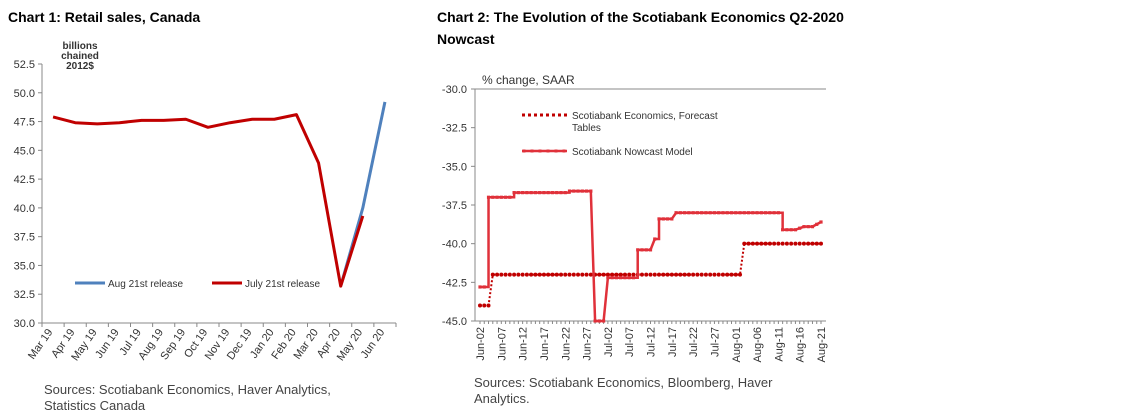  Describe the element at coordinates (24, 94) in the screenshot. I see `chart1-y-tick-label: 50.0` at that location.